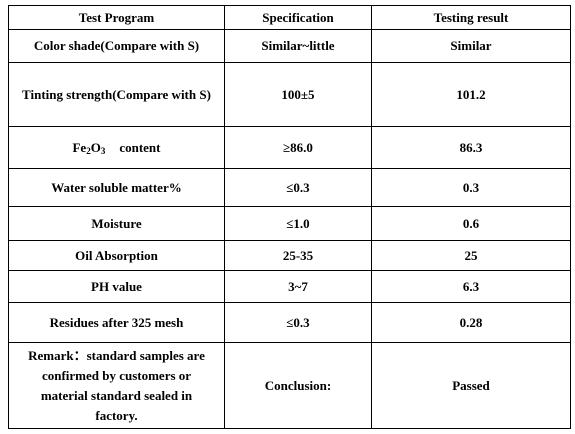 Image resolution: width=575 pixels, height=434 pixels. Describe the element at coordinates (298, 223) in the screenshot. I see `spec-moisture: ≤1.0` at that location.